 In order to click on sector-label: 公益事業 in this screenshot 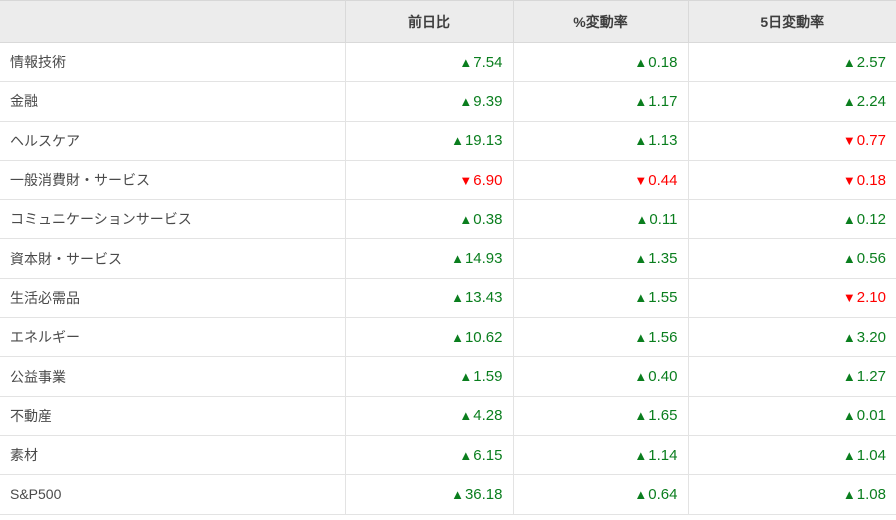, I will do `click(172, 376)`.